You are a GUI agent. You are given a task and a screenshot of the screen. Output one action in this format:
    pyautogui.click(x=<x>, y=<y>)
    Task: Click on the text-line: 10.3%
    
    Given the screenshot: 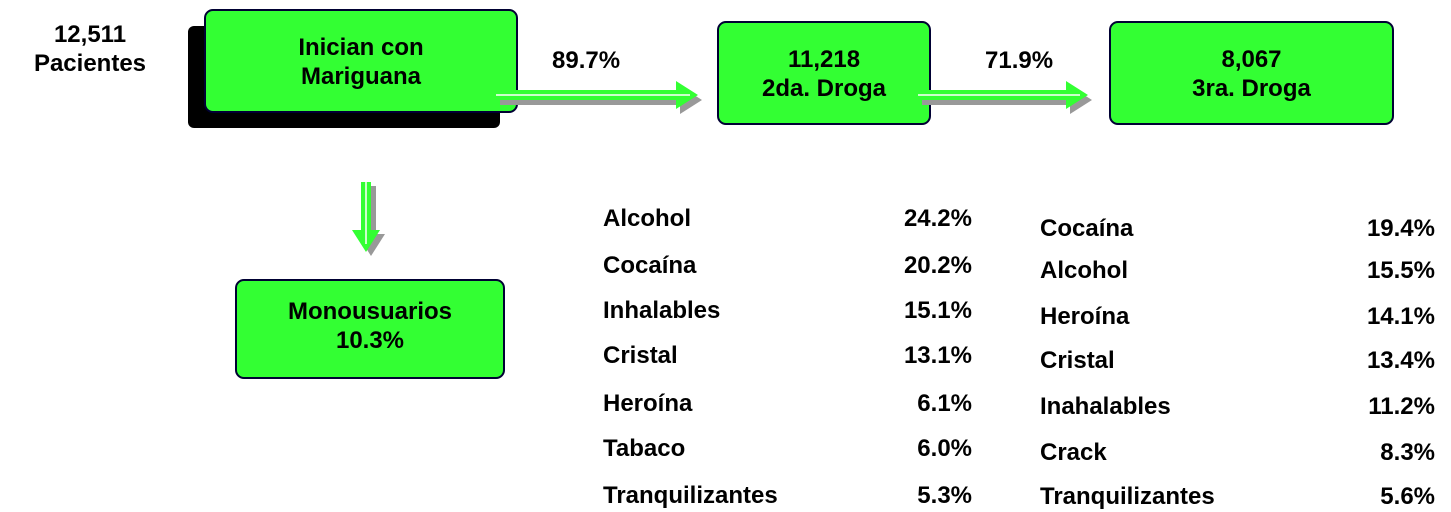 What is the action you would take?
    pyautogui.click(x=370, y=340)
    